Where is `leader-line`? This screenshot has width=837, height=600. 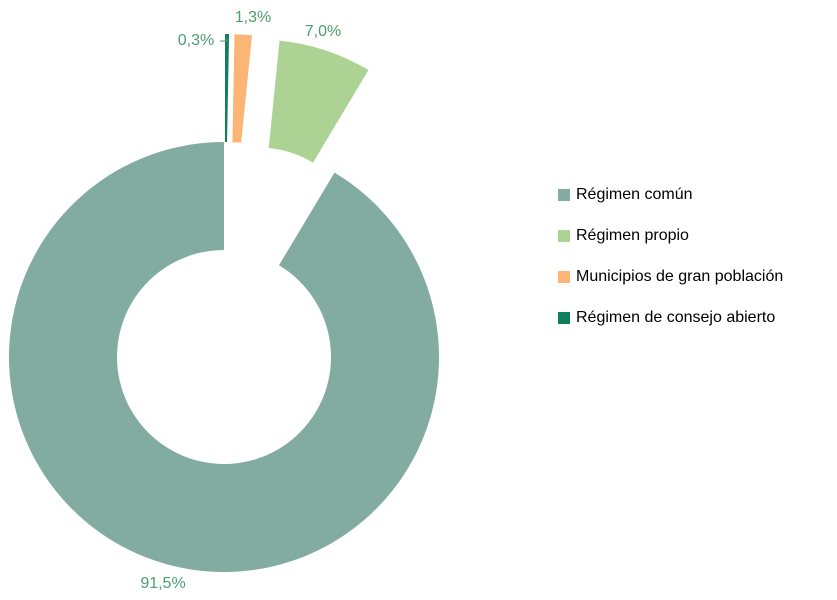
leader-line is located at coordinates (224, 40).